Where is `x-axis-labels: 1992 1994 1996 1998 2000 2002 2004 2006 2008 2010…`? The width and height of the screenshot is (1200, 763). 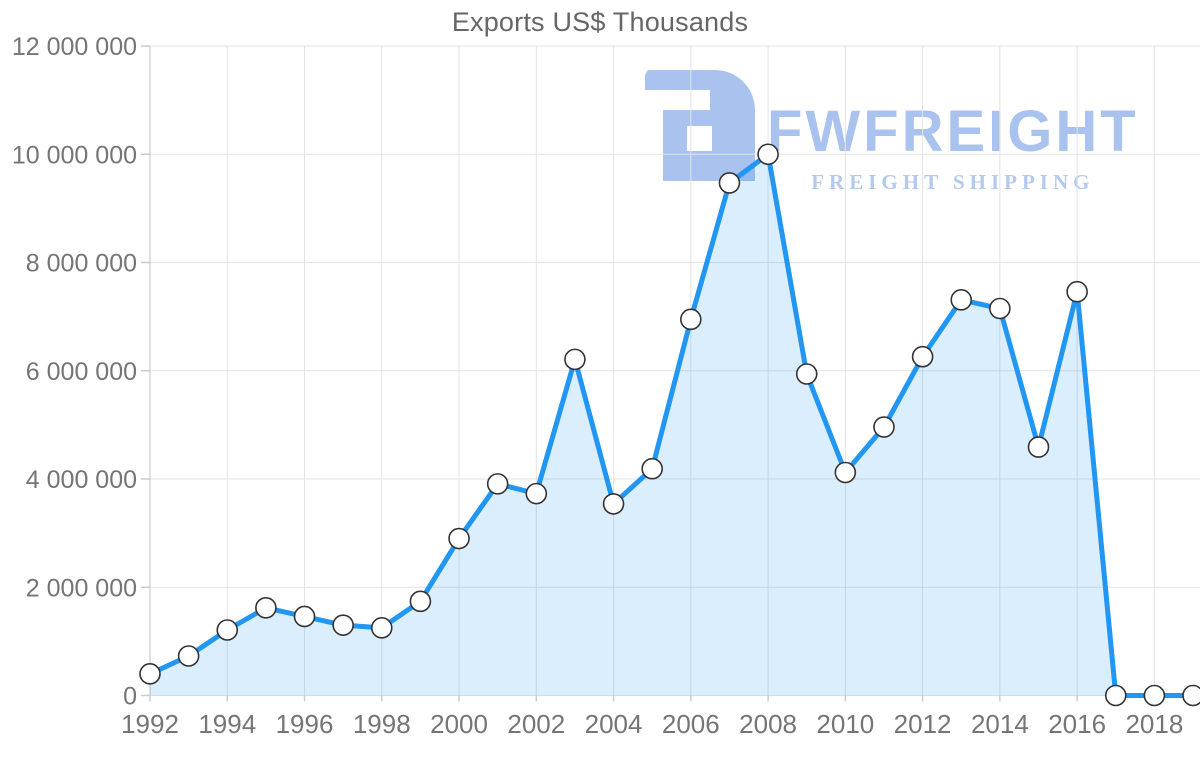
x-axis-labels: 1992 1994 1996 1998 2000 2002 2004 2006 2008 2010… is located at coordinates (652, 724).